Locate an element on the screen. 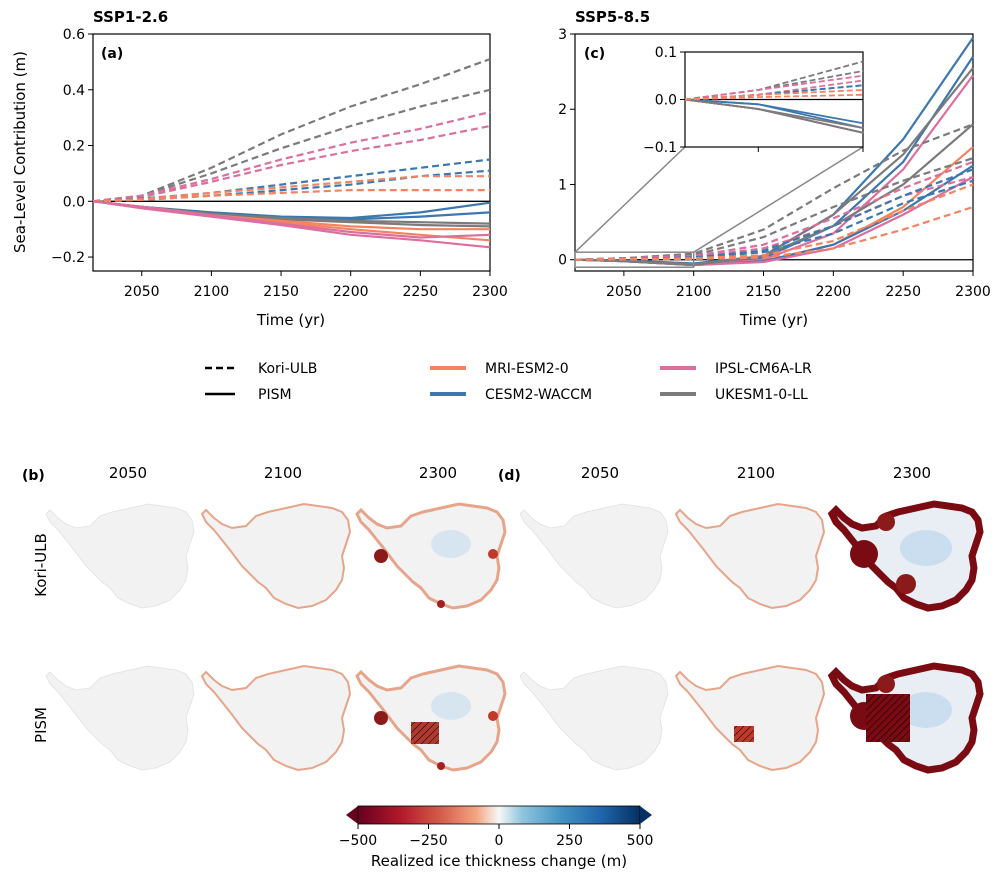  row-label-kori-ulb: Kori-ULB is located at coordinates (41, 565).